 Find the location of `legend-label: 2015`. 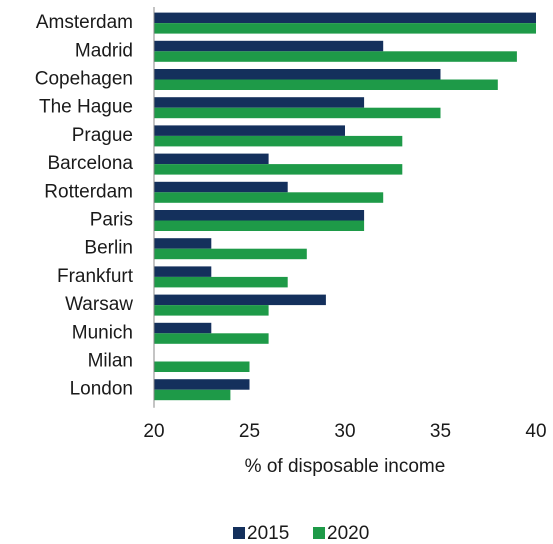

legend-label: 2015 is located at coordinates (268, 533).